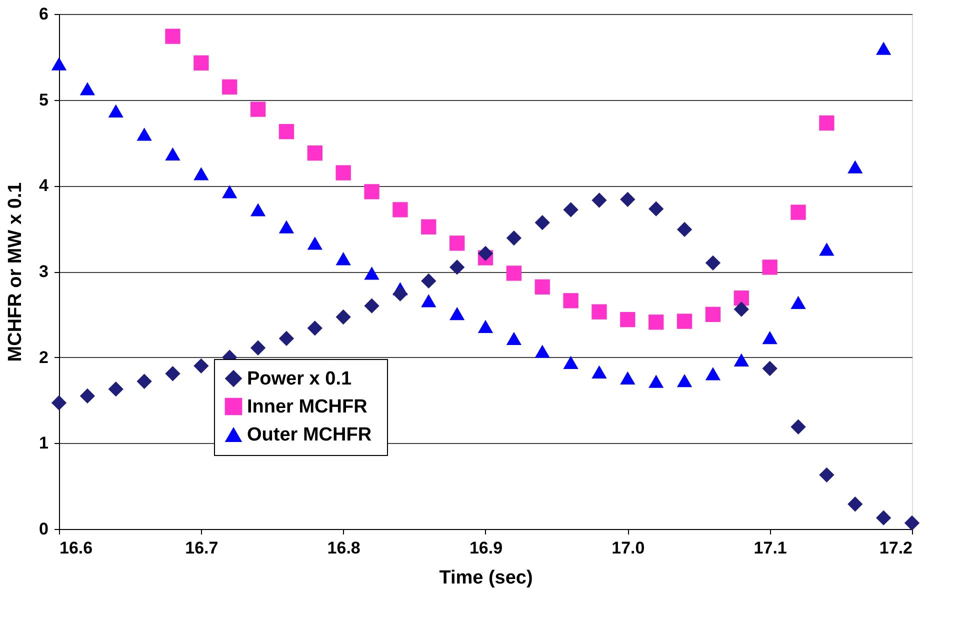 This screenshot has width=960, height=623. I want to click on y-tick-label: 1, so click(43, 443).